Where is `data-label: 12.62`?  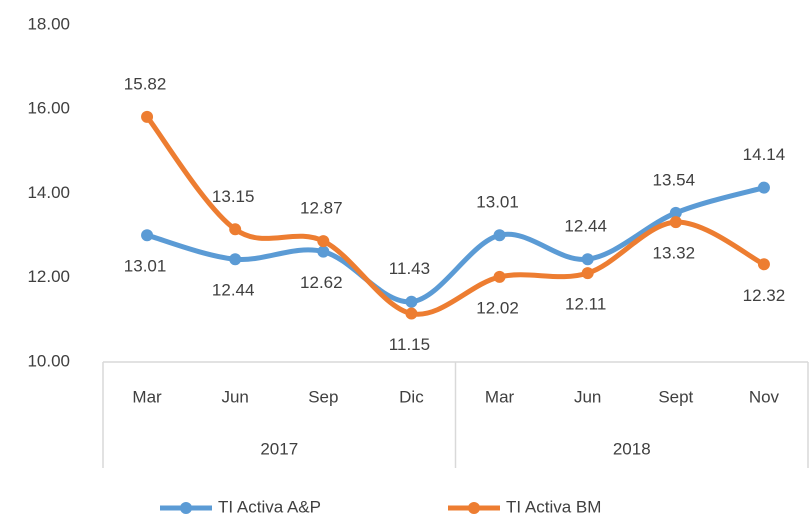
data-label: 12.62 is located at coordinates (321, 282).